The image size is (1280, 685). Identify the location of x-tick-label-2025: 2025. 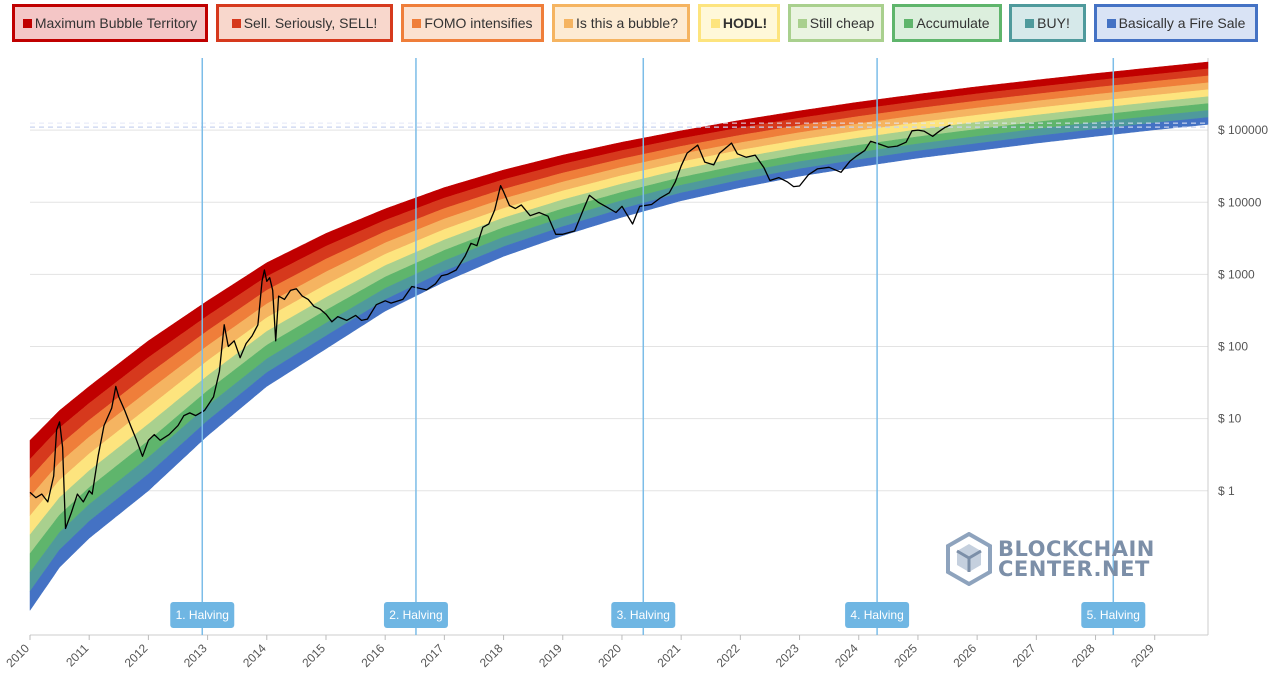
(905, 655).